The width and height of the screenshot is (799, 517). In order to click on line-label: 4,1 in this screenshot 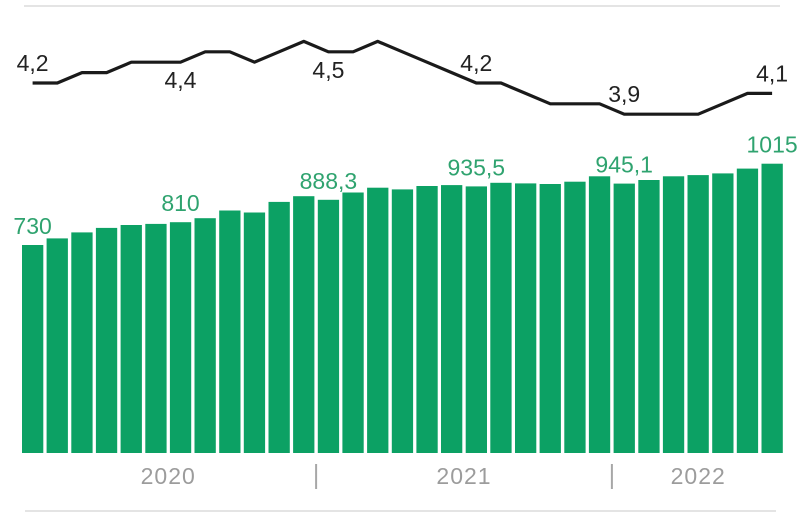, I will do `click(772, 73)`.